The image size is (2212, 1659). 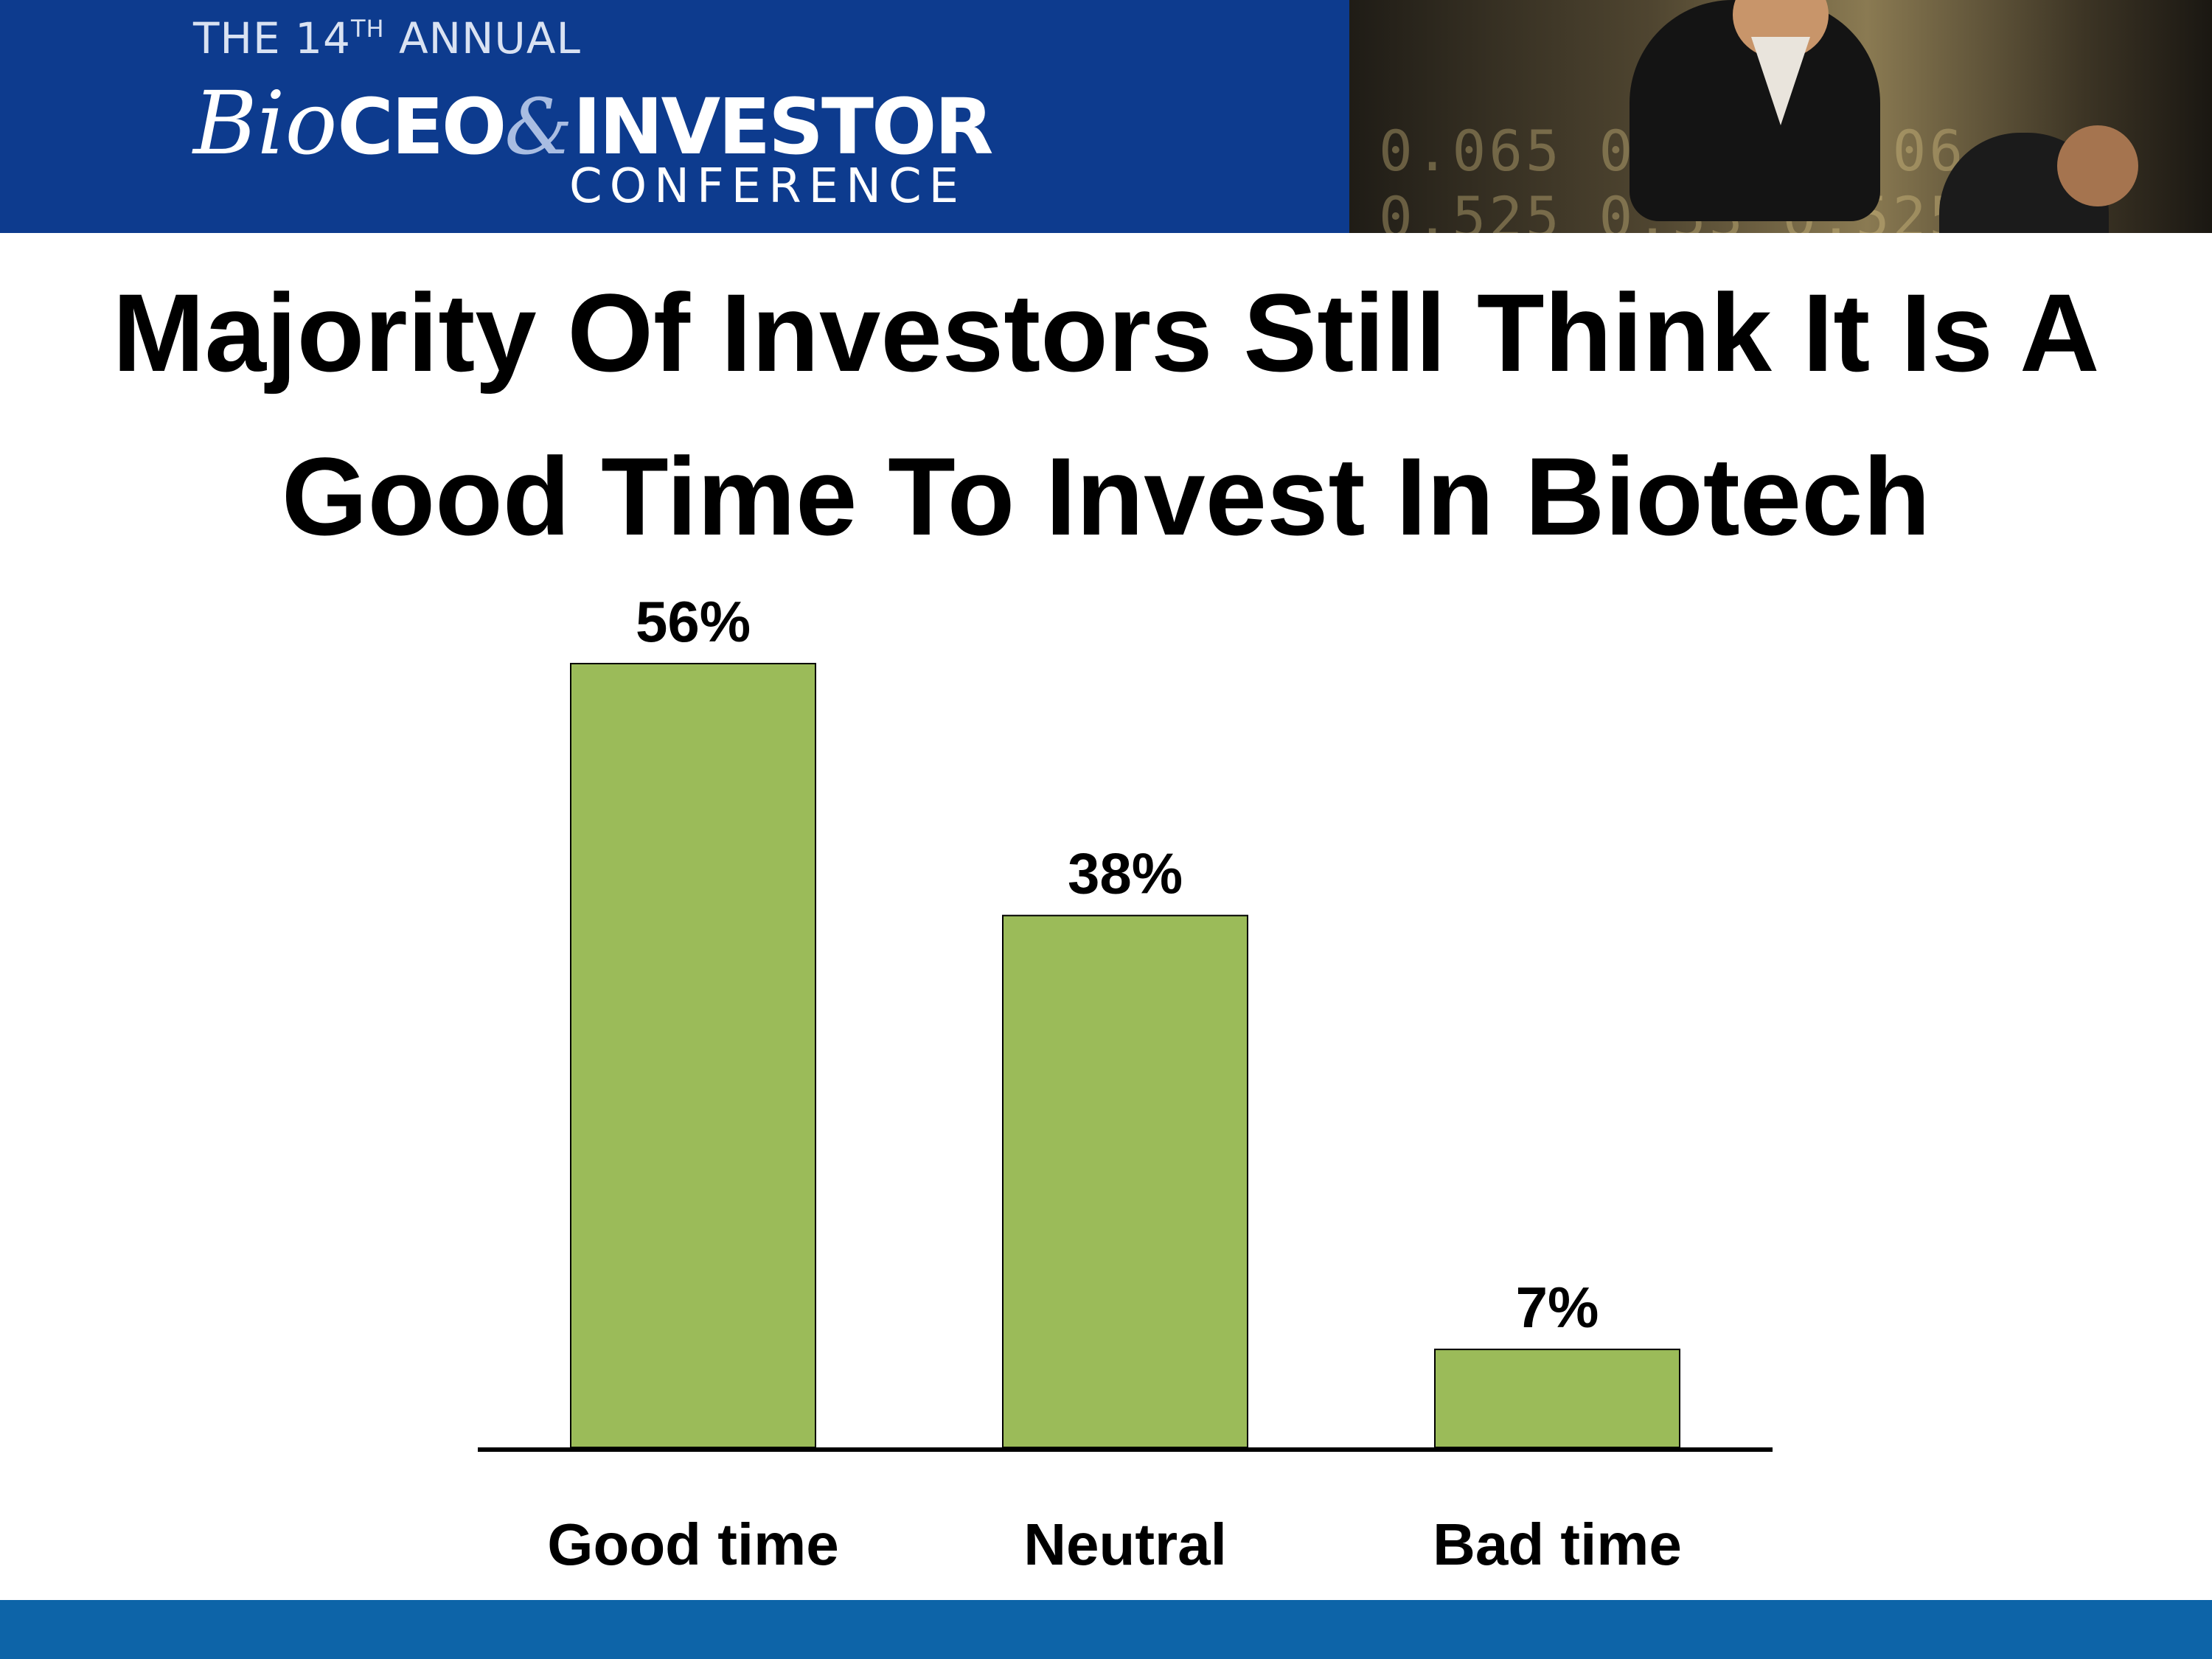 I want to click on category-label: Good time, so click(x=693, y=1544).